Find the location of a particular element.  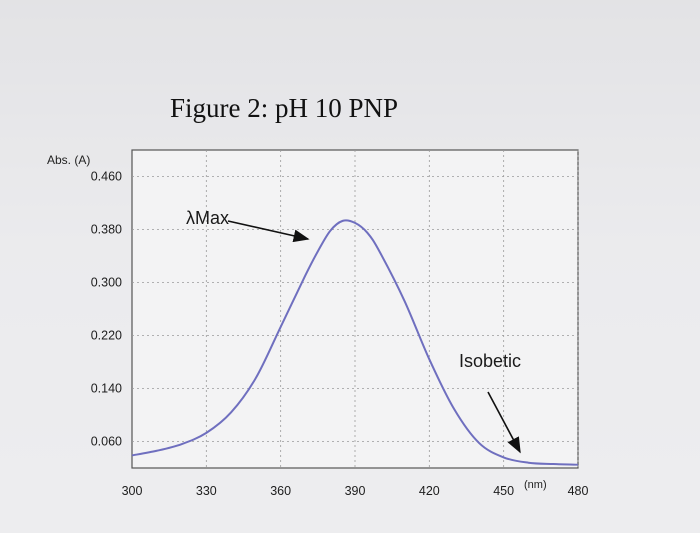

x-axis-unit: (nm) is located at coordinates (535, 485).